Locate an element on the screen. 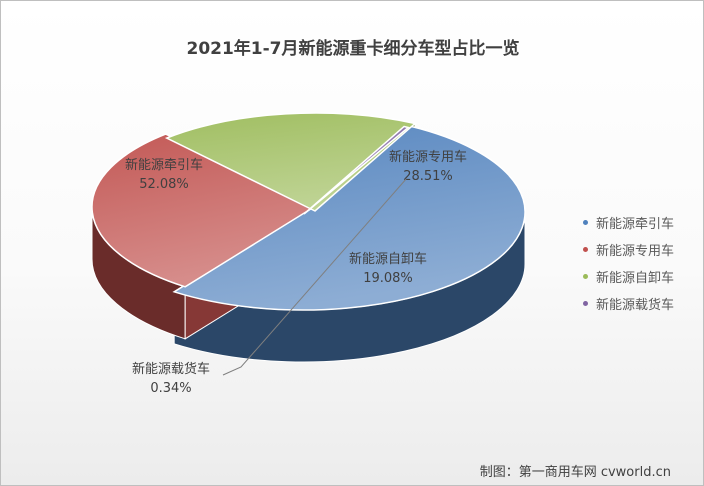  chart-credit: 制图：第一商用车网 cvworld.cn is located at coordinates (575, 472).